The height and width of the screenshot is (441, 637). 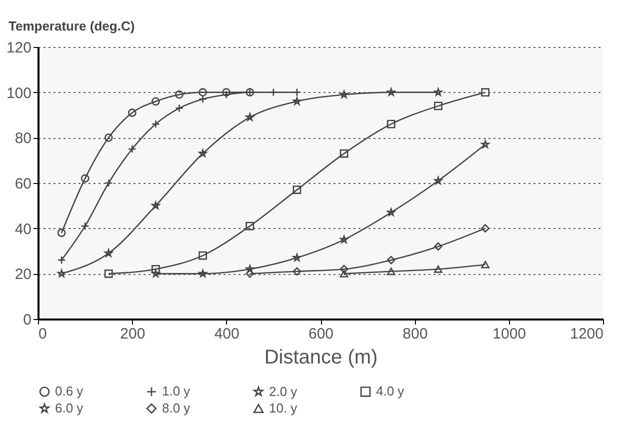 I want to click on x-axis-title: Distance (m), so click(x=321, y=357).